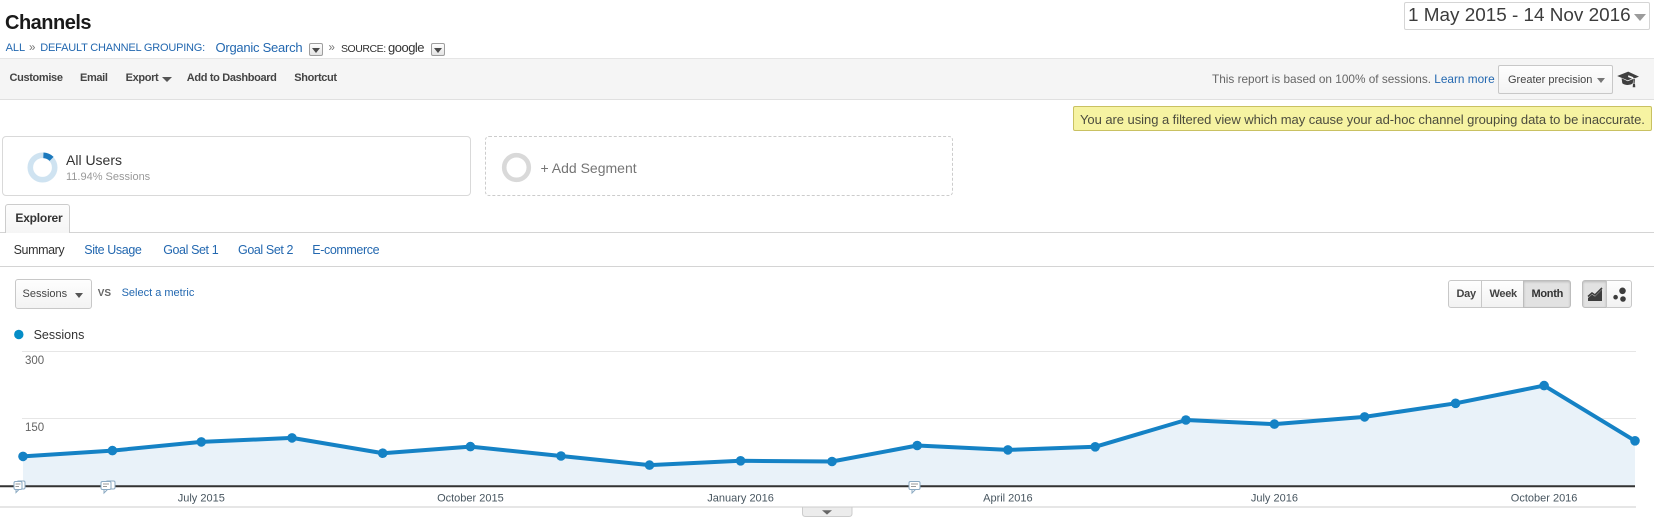  What do you see at coordinates (470, 499) in the screenshot?
I see `svg-text: October 2015` at bounding box center [470, 499].